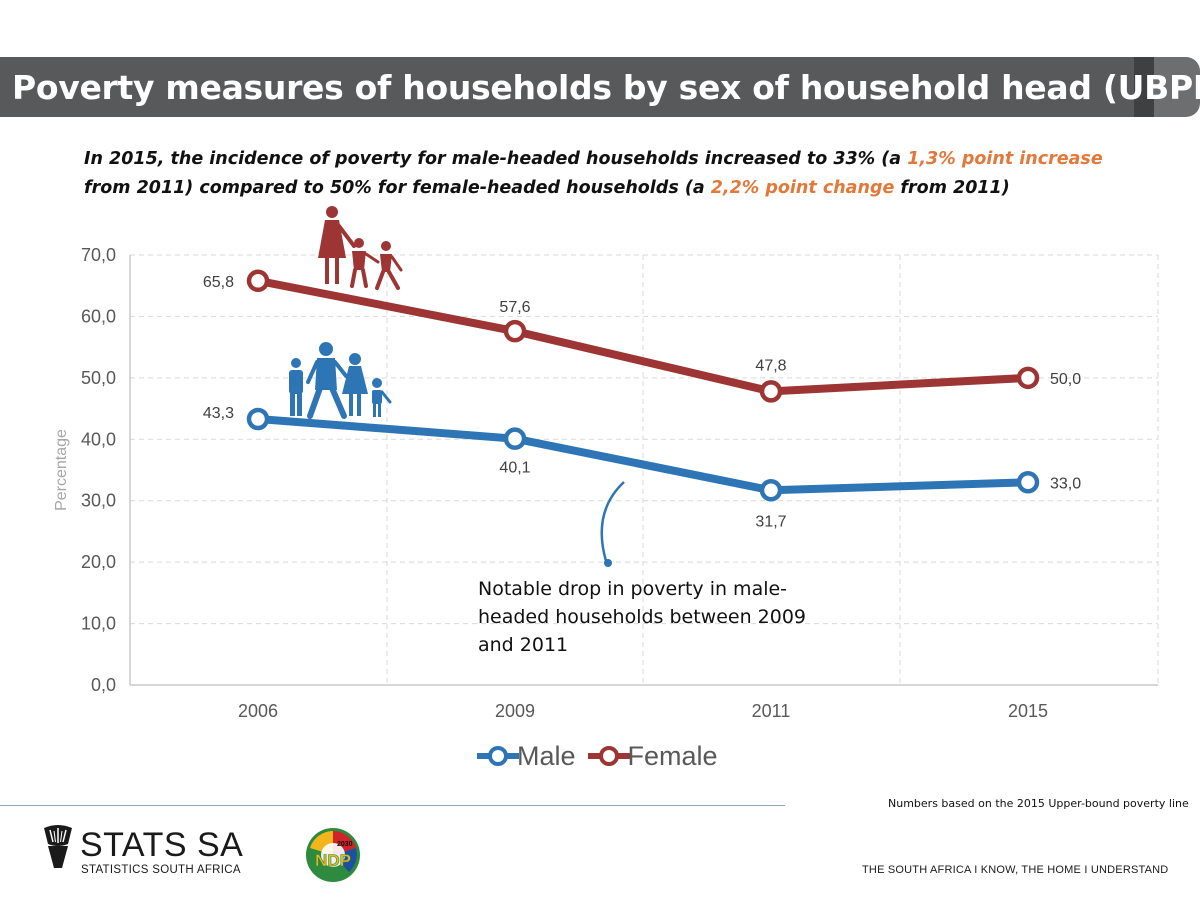  Describe the element at coordinates (1005, 159) in the screenshot. I see `subtitle-highlight-male: 1,3% point increase` at that location.